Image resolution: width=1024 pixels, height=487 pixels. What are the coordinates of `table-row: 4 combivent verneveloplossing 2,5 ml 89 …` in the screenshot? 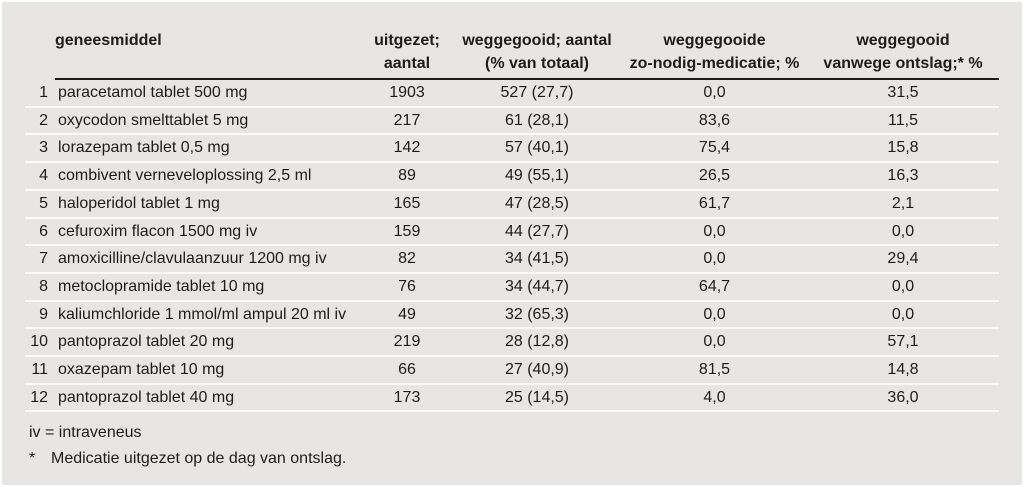 It's located at (512, 176).